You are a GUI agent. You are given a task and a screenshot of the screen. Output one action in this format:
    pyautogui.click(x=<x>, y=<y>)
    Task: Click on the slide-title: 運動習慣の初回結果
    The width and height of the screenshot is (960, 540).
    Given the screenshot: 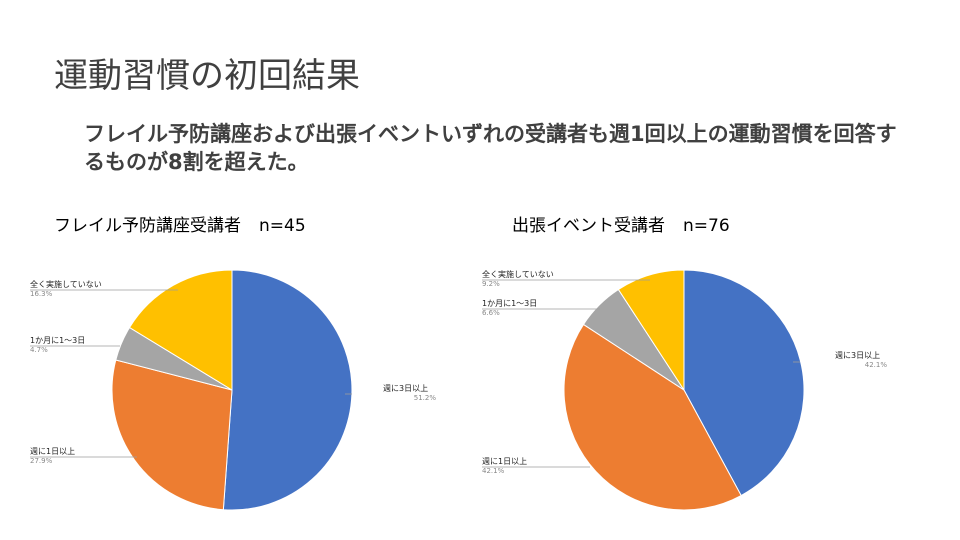 What is the action you would take?
    pyautogui.click(x=207, y=76)
    